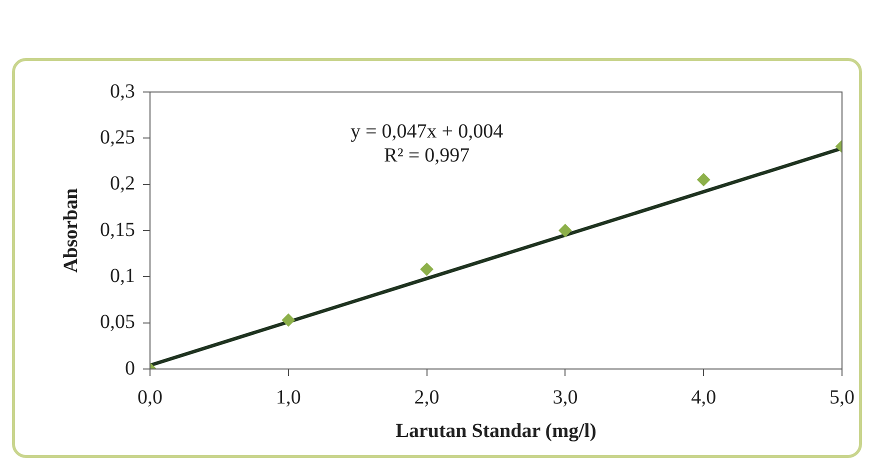  Describe the element at coordinates (117, 137) in the screenshot. I see `y-tick-label: 0,25` at that location.